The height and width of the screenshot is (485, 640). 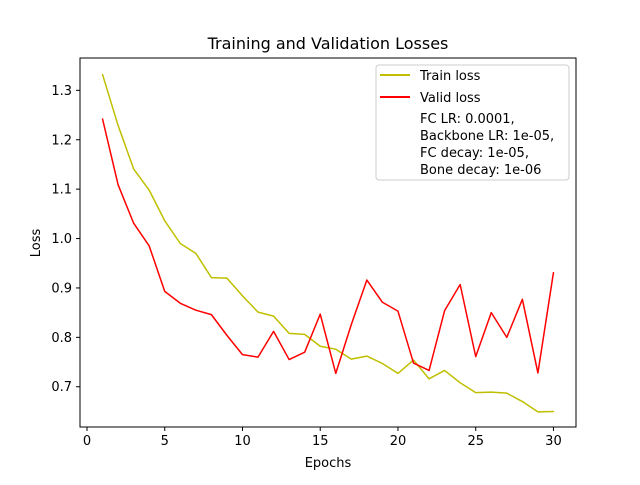 I want to click on y-tick-label: 0.7, so click(x=61, y=387).